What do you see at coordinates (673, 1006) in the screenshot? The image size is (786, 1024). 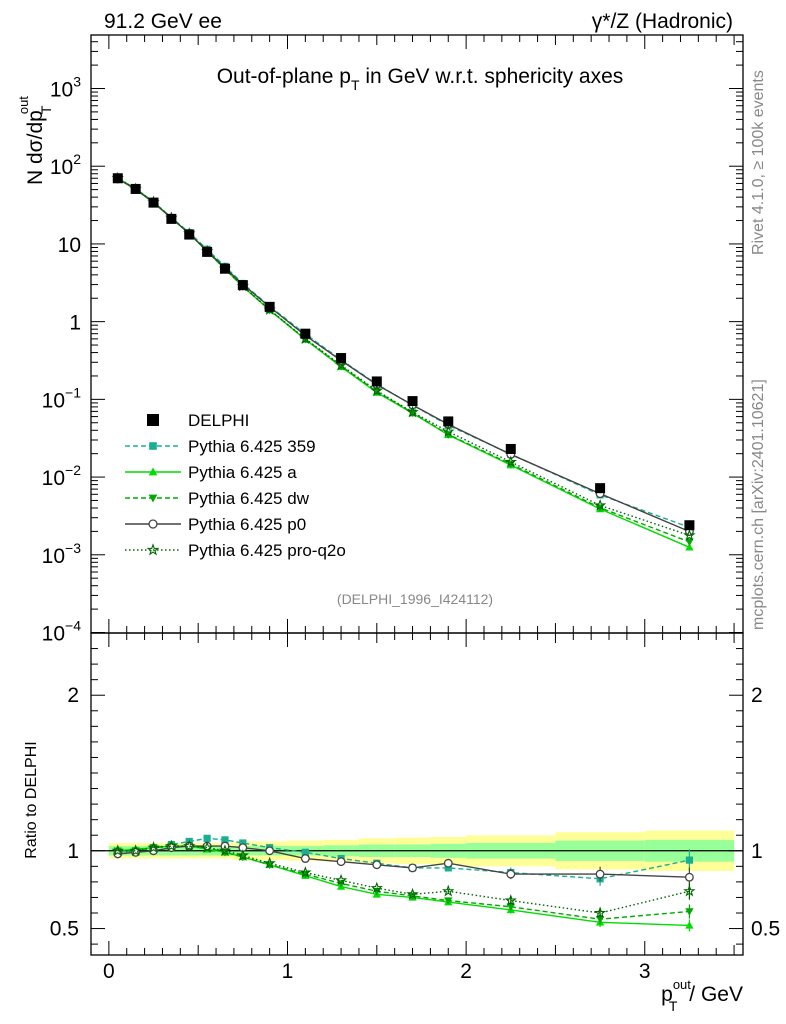 I see `x-label-sub: T` at bounding box center [673, 1006].